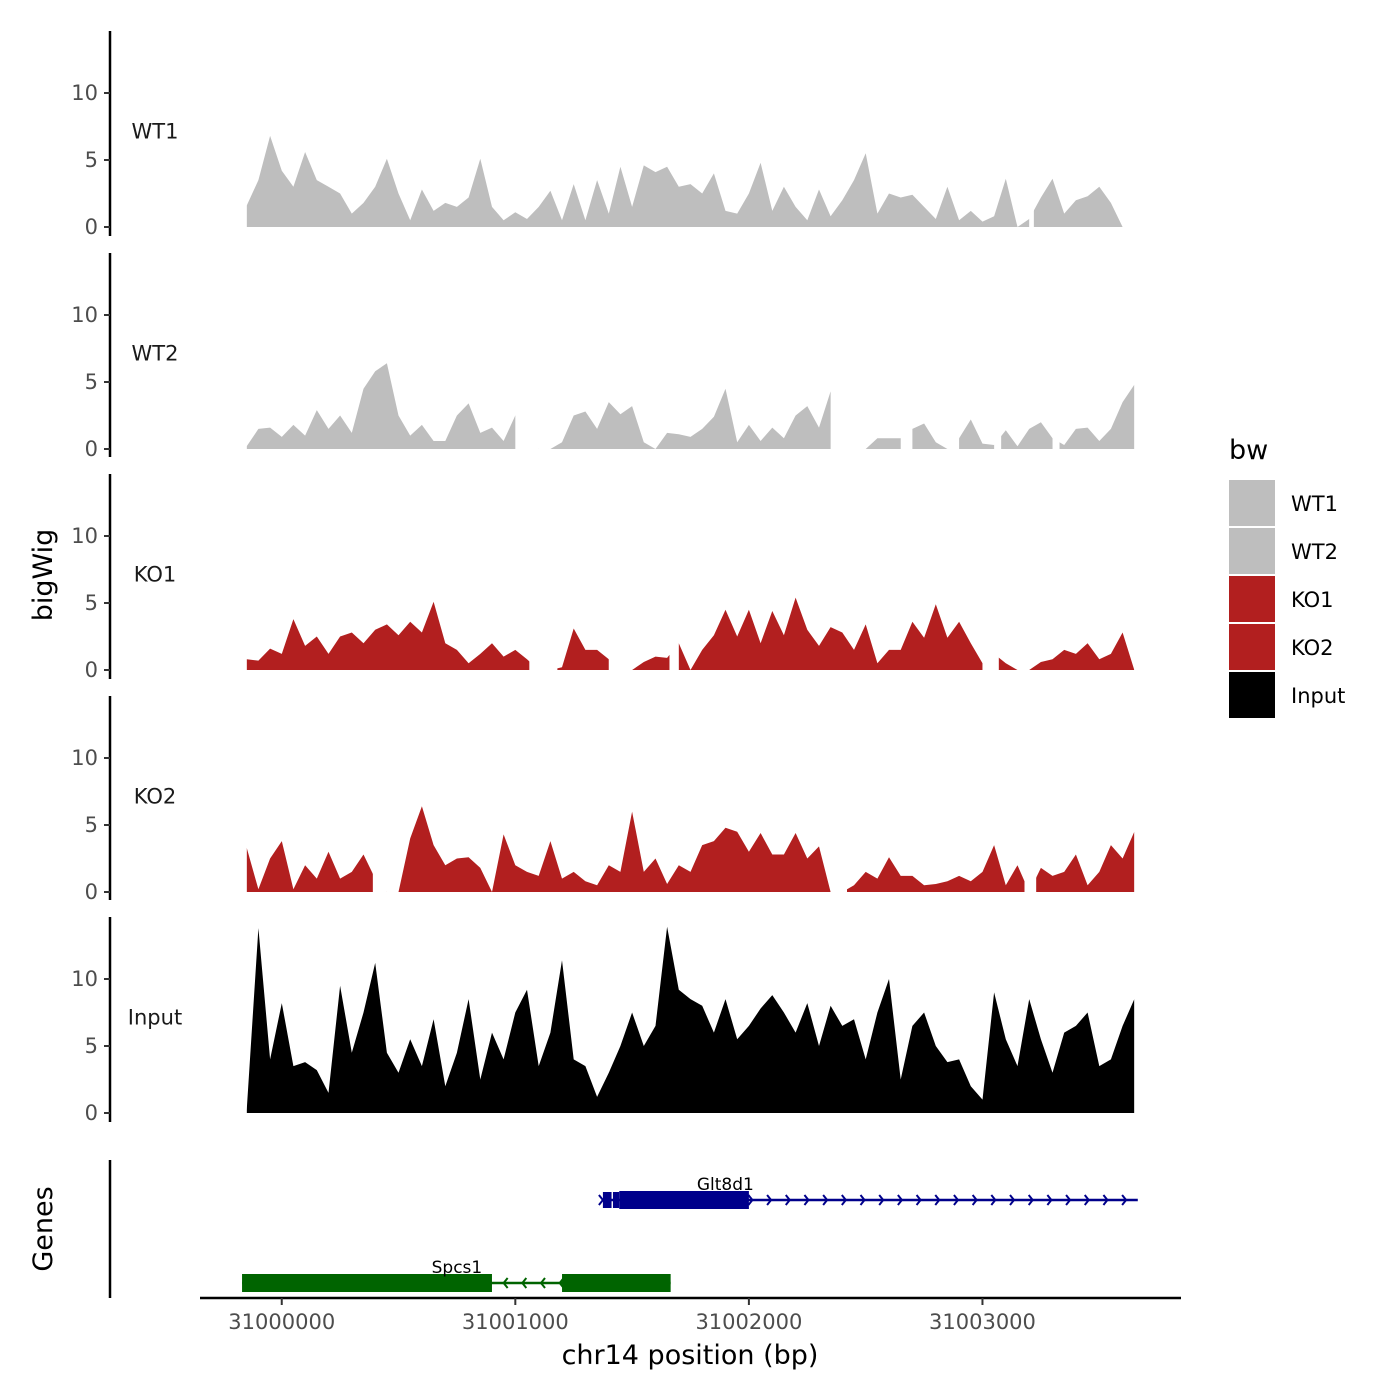 The height and width of the screenshot is (1400, 1400). Describe the element at coordinates (155, 354) in the screenshot. I see `track-label-wt2: WT2` at that location.